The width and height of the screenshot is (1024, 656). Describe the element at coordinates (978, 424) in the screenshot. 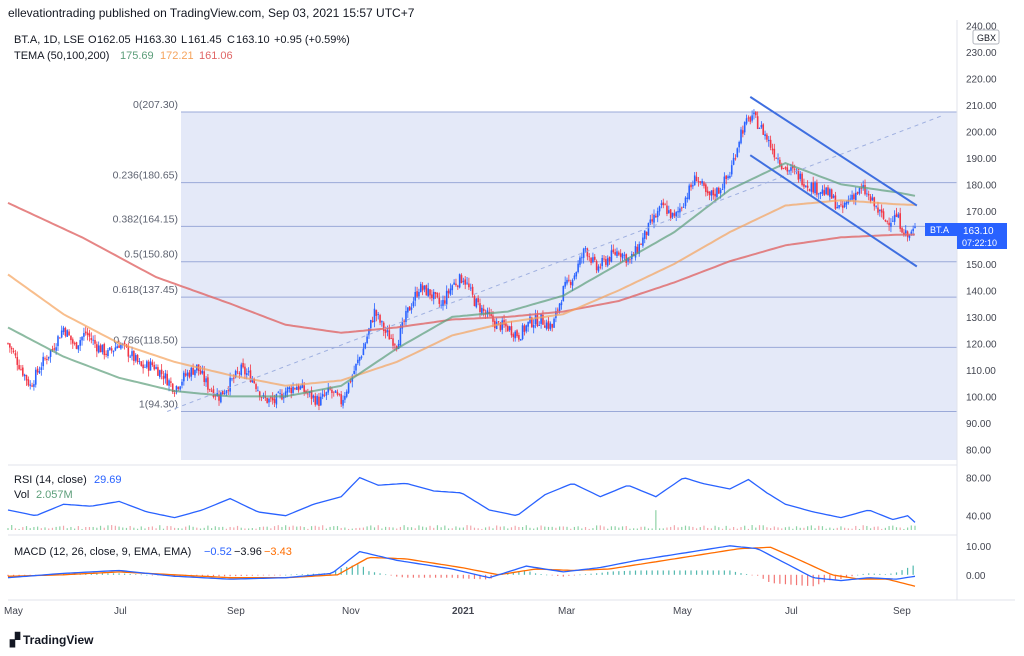

I see `price-tick-label: 90.00` at that location.